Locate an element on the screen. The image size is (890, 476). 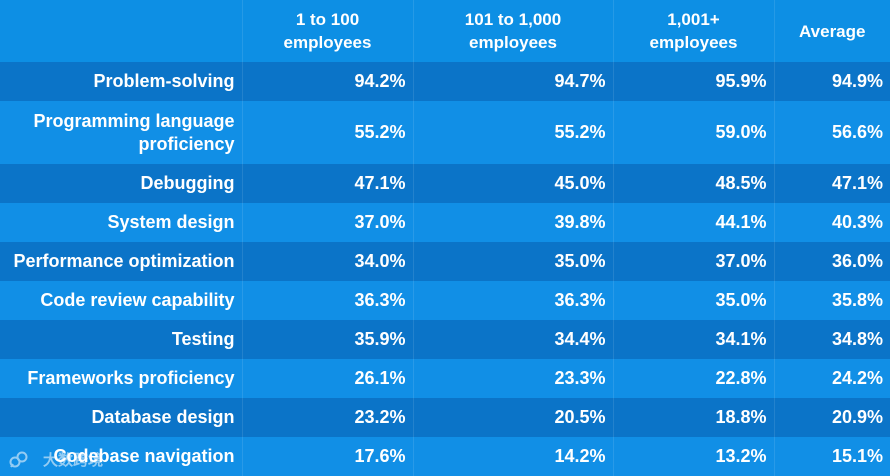
row-label: Debugging is located at coordinates (121, 184).